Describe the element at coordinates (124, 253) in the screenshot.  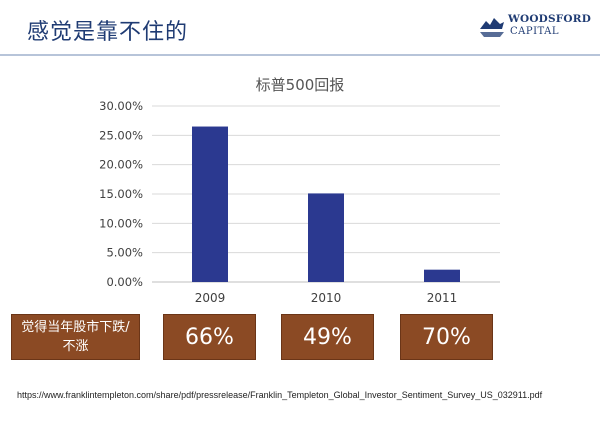
I see `y-tick-label: 5.00%` at that location.